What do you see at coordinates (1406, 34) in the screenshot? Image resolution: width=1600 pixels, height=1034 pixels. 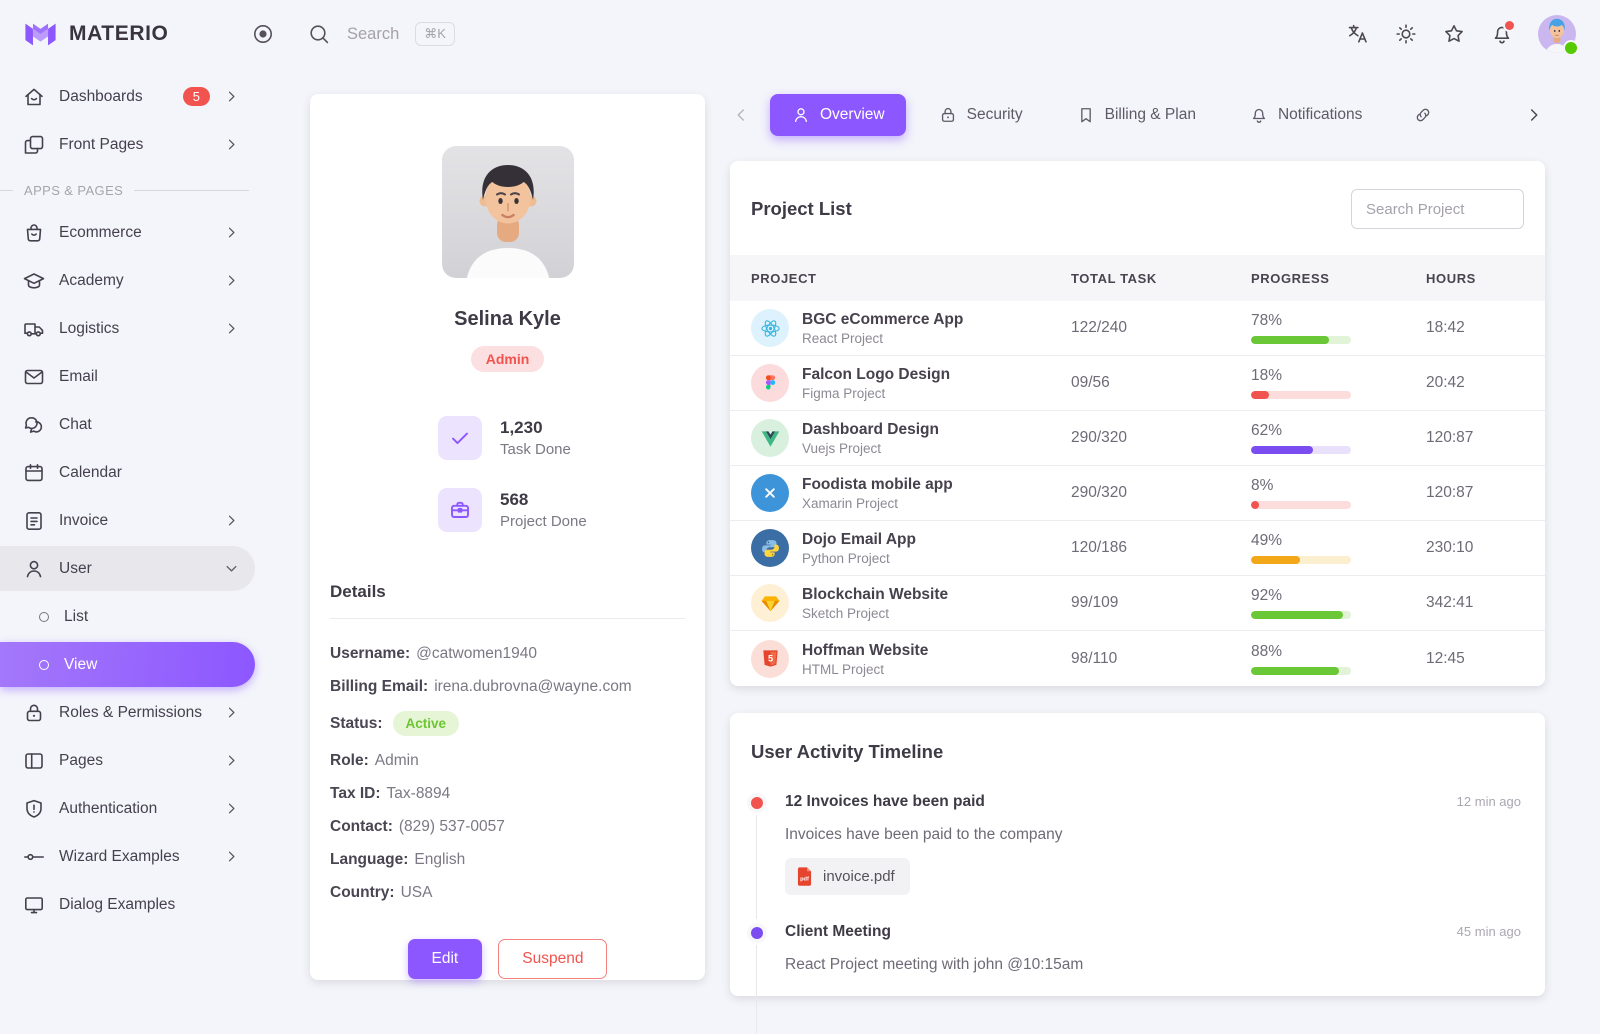 I see `light-mode-icon` at bounding box center [1406, 34].